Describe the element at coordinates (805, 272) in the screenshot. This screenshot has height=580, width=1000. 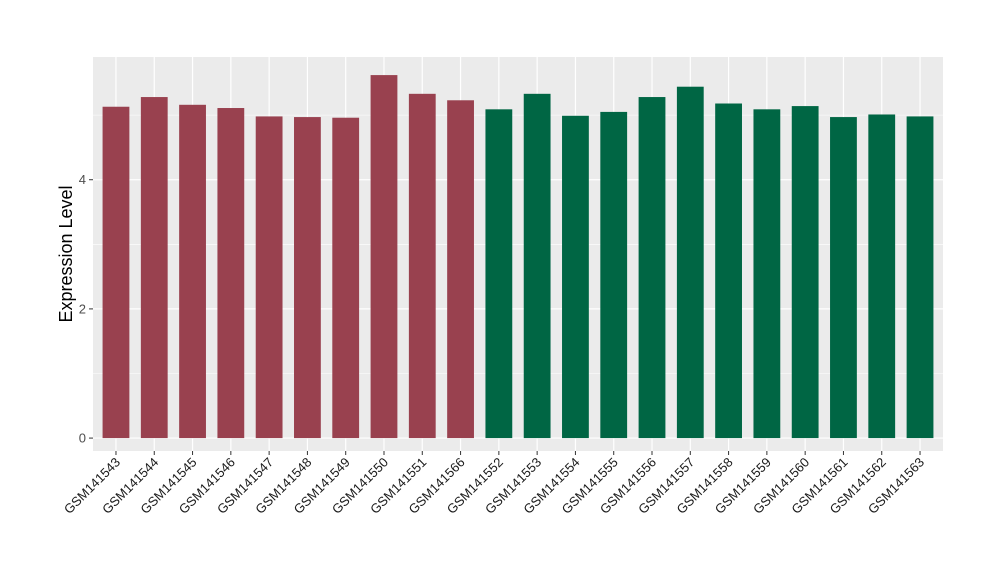
I see `bar-GSM141560` at that location.